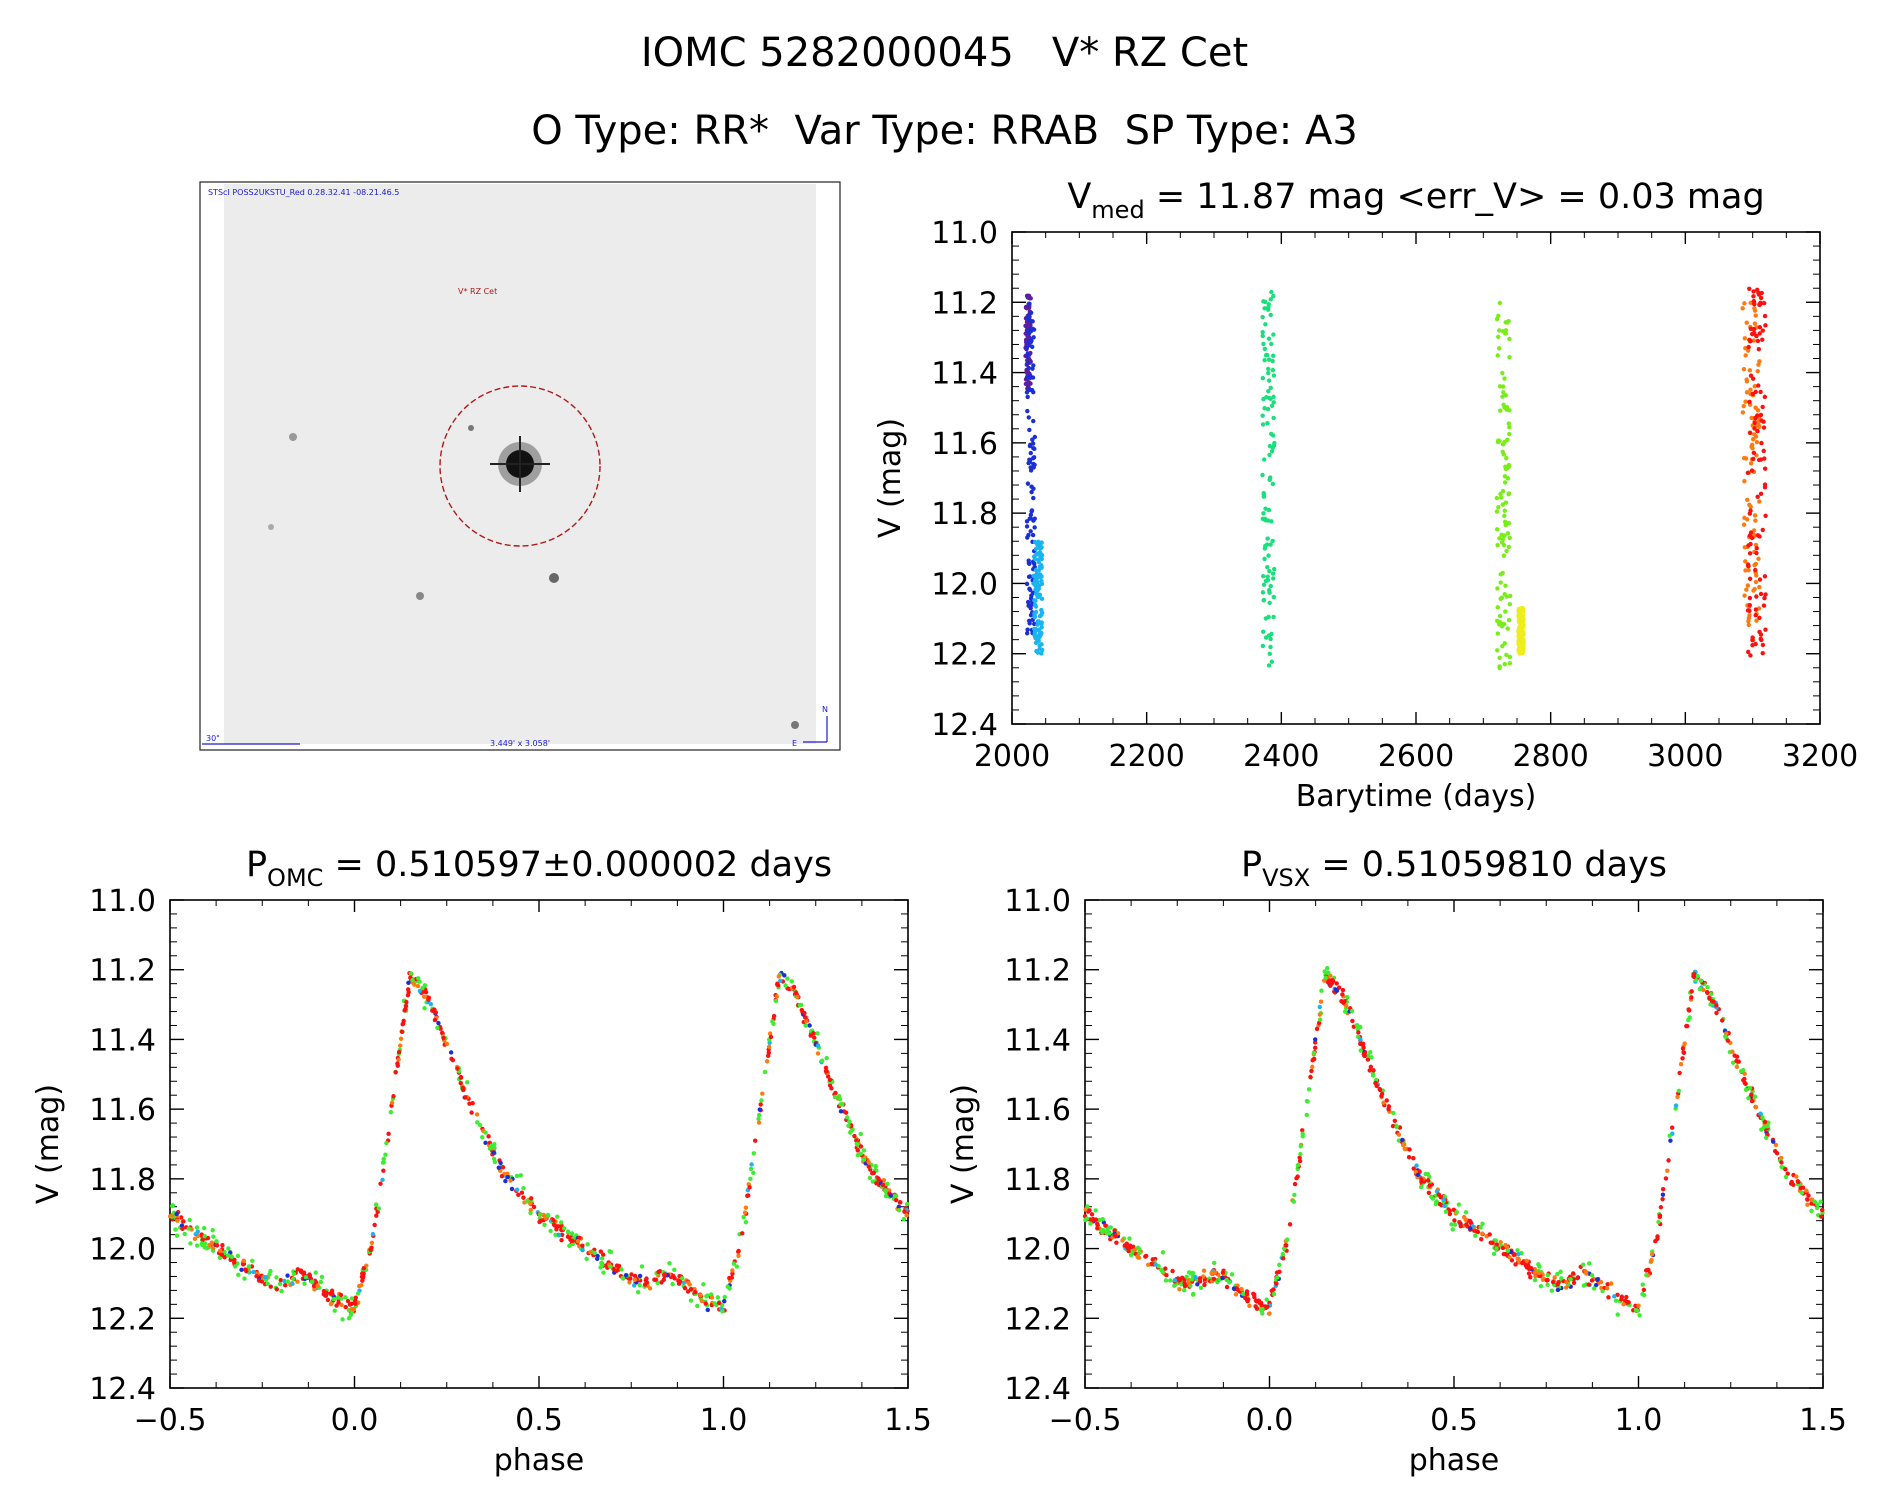 This screenshot has height=1494, width=1889. Describe the element at coordinates (964, 374) in the screenshot. I see `y-tick-label: 11.4` at that location.